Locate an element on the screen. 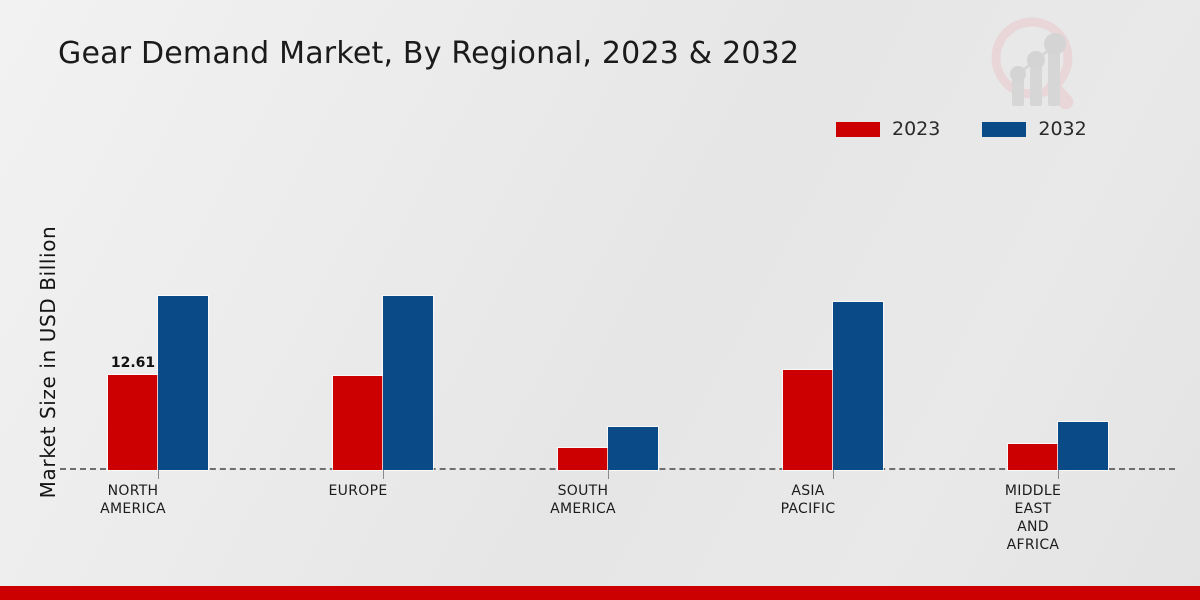 Image resolution: width=1200 pixels, height=600 pixels. bar-asia-pacific-2032 is located at coordinates (858, 386).